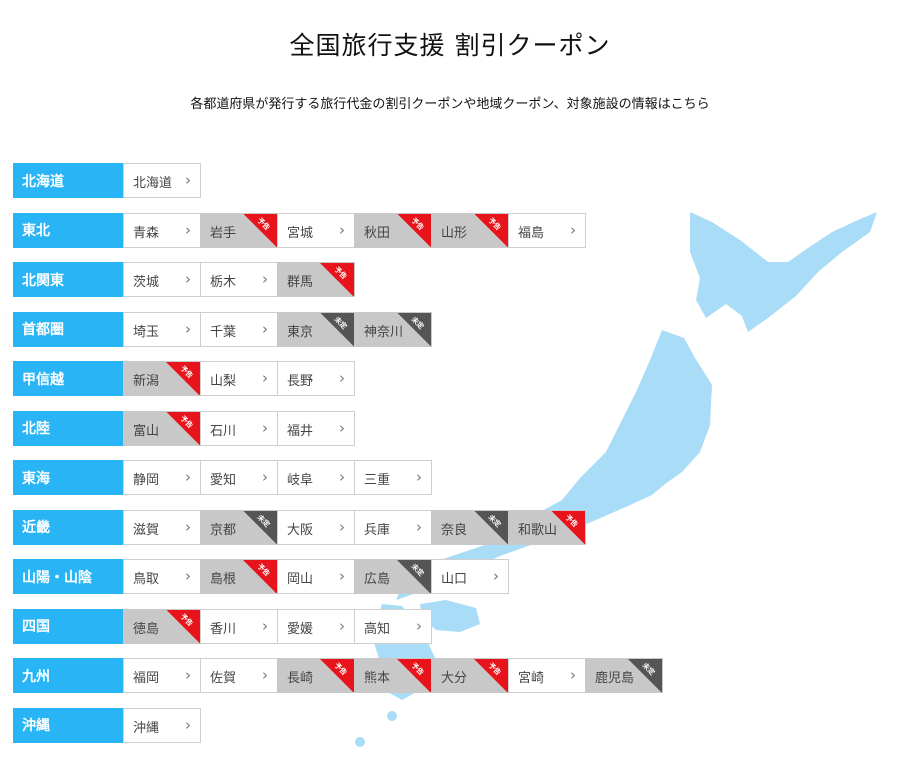 The height and width of the screenshot is (757, 900). Describe the element at coordinates (162, 725) in the screenshot. I see `prefecture-link: 沖縄 ›` at that location.